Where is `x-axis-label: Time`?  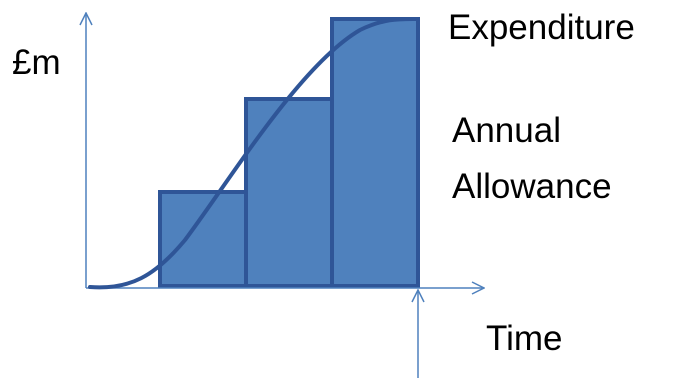 x-axis-label: Time is located at coordinates (524, 338).